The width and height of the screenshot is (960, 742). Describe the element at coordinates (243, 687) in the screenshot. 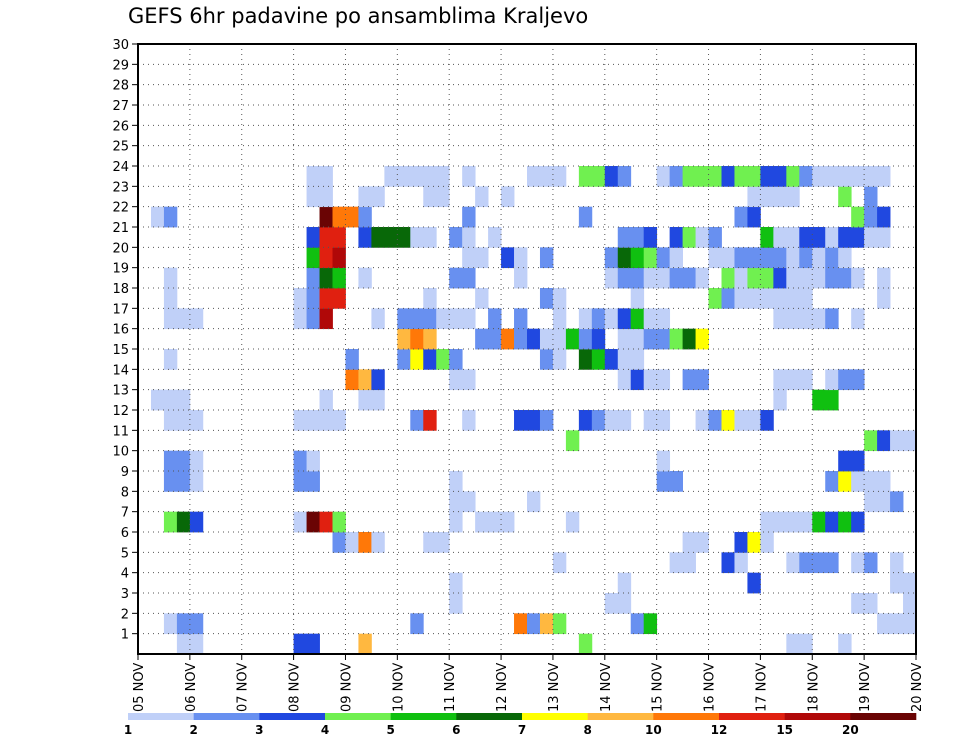

I see `x-tick-label: 07 NOV` at that location.